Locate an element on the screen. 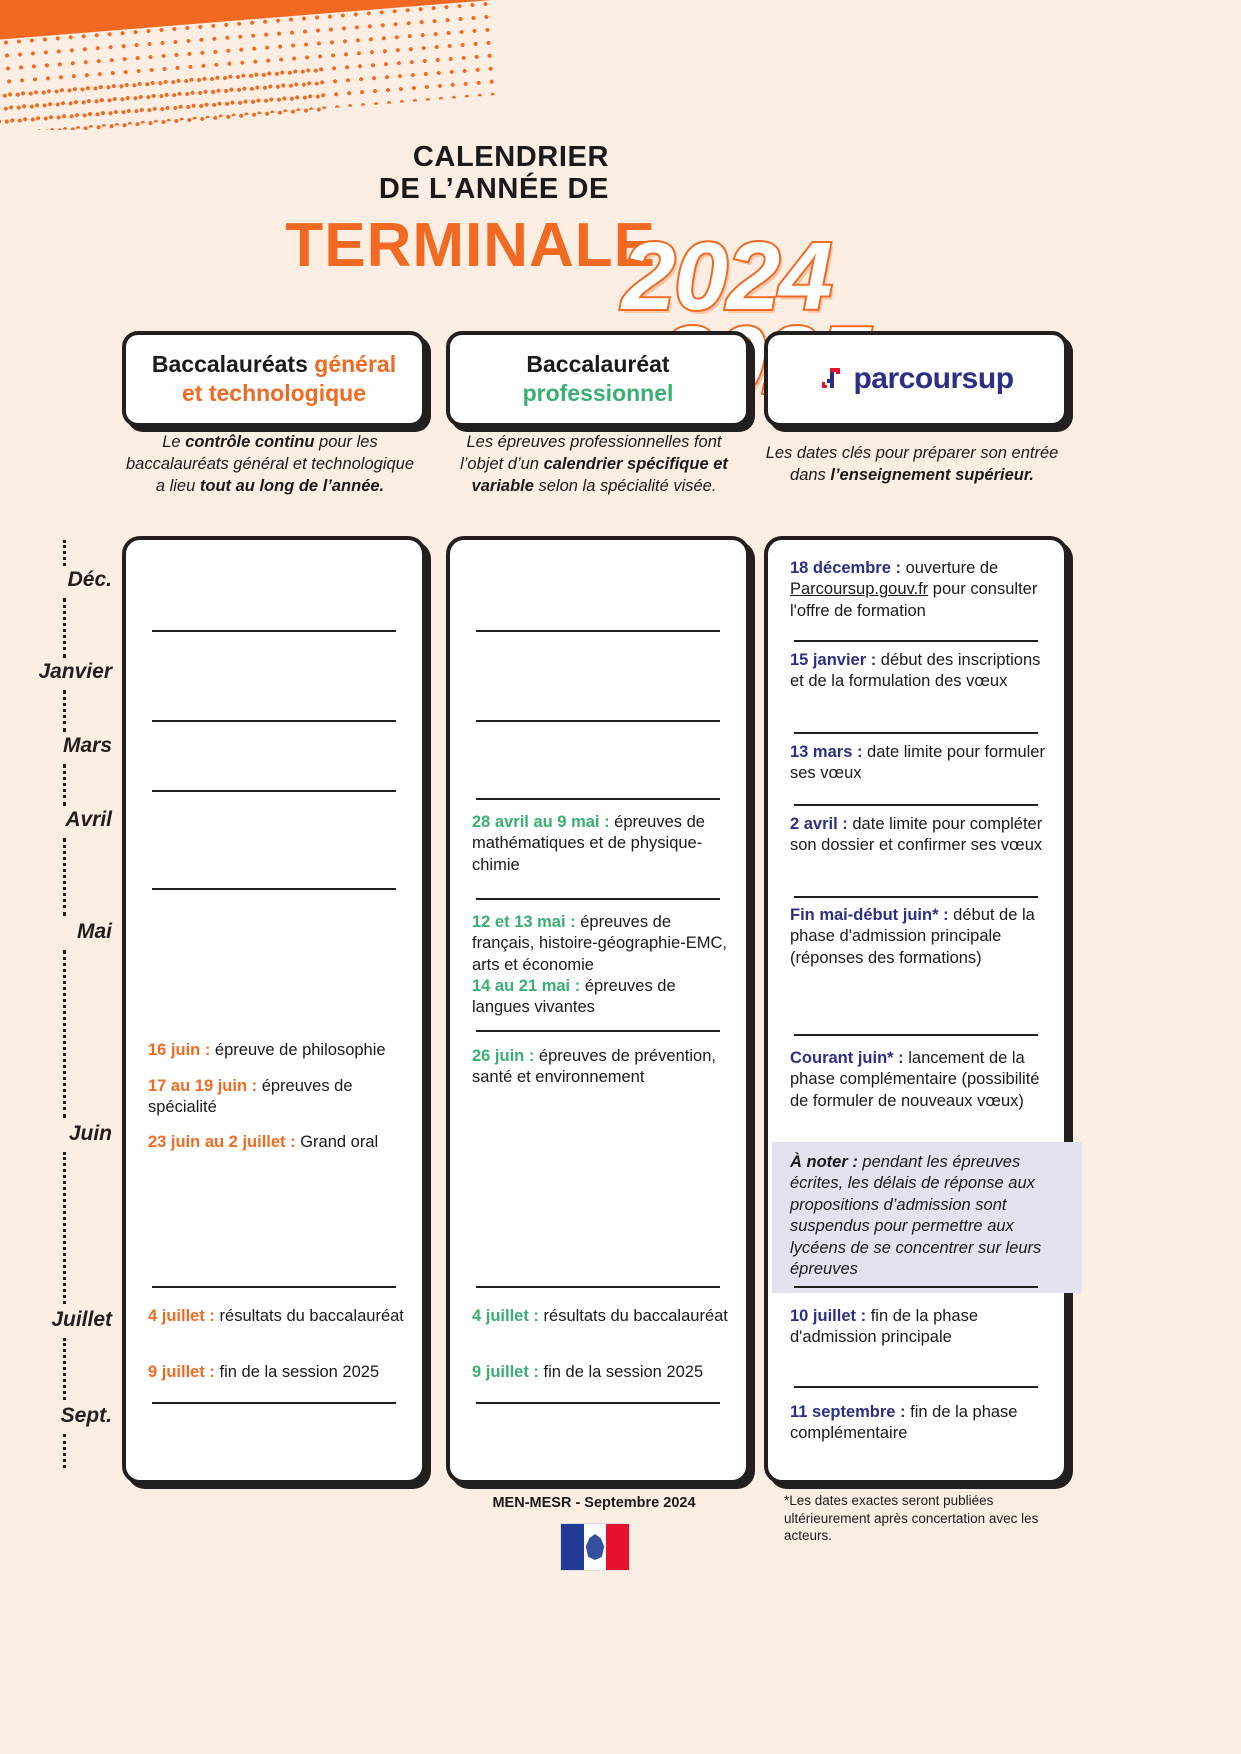 This screenshot has height=1754, width=1241. entry-ps-finmai-date: Fin mai-début juin* : is located at coordinates (869, 915).